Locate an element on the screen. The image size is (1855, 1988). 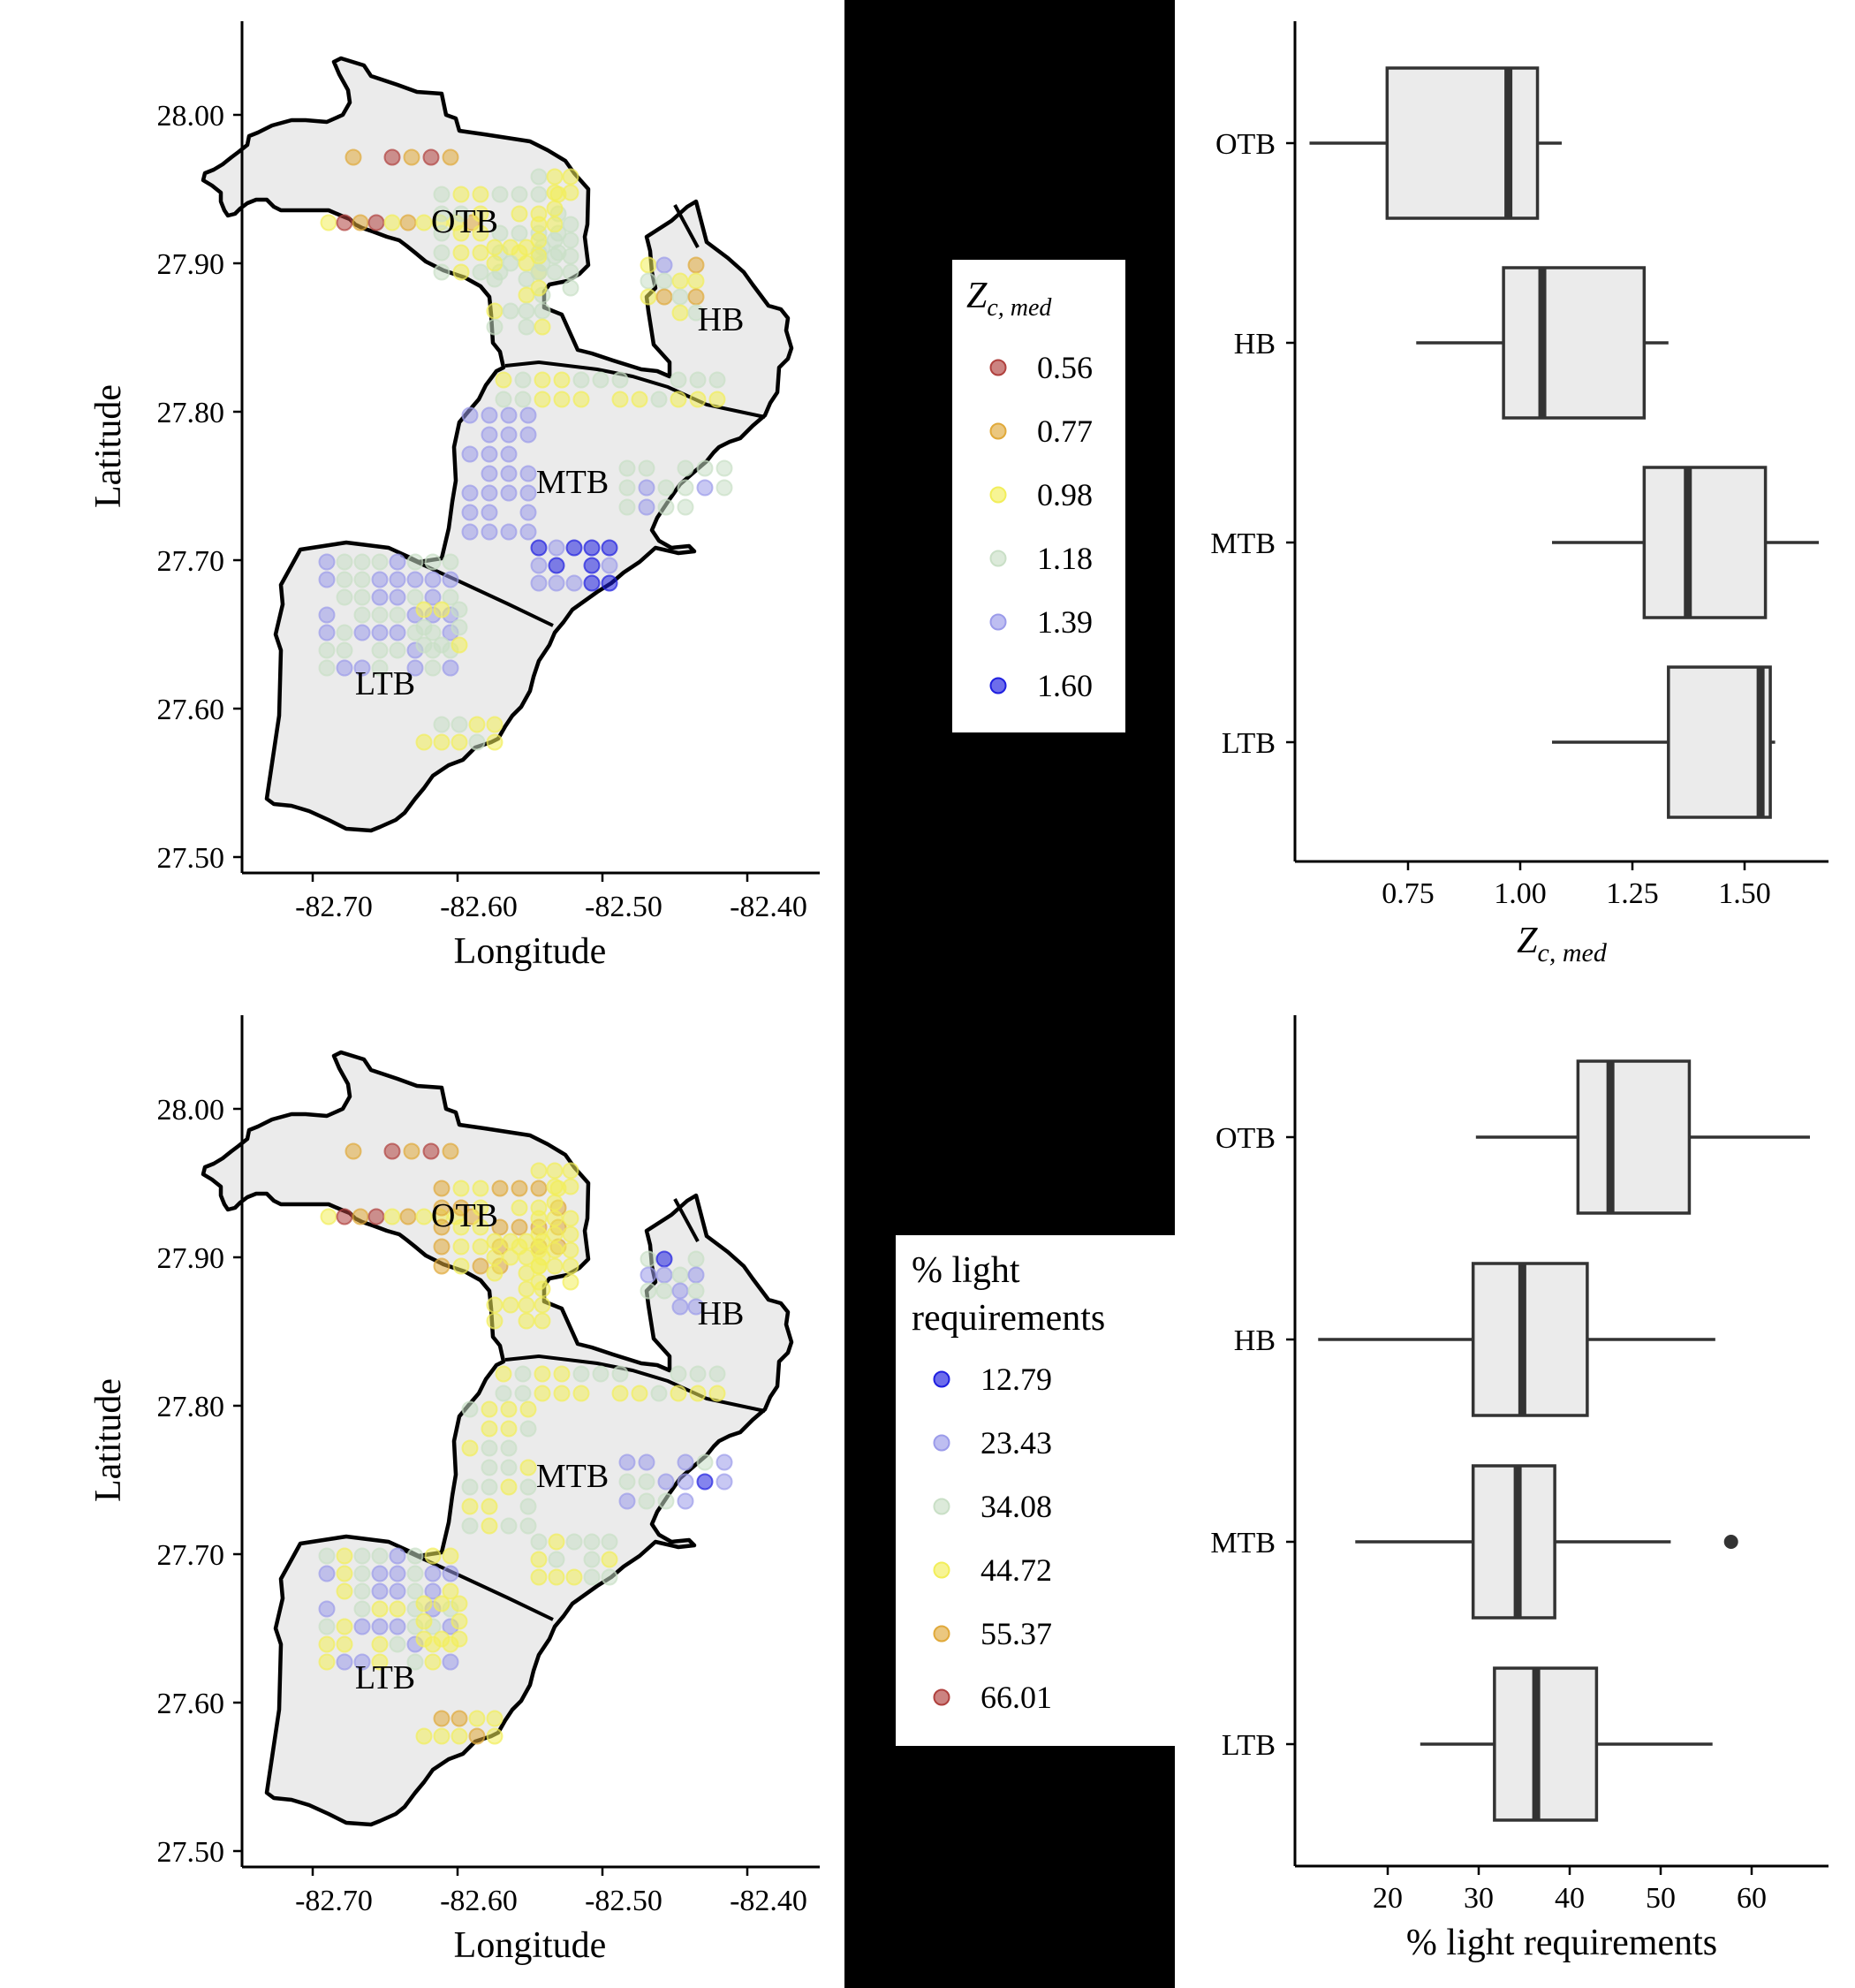
category-label: OTB is located at coordinates (1245, 1138).